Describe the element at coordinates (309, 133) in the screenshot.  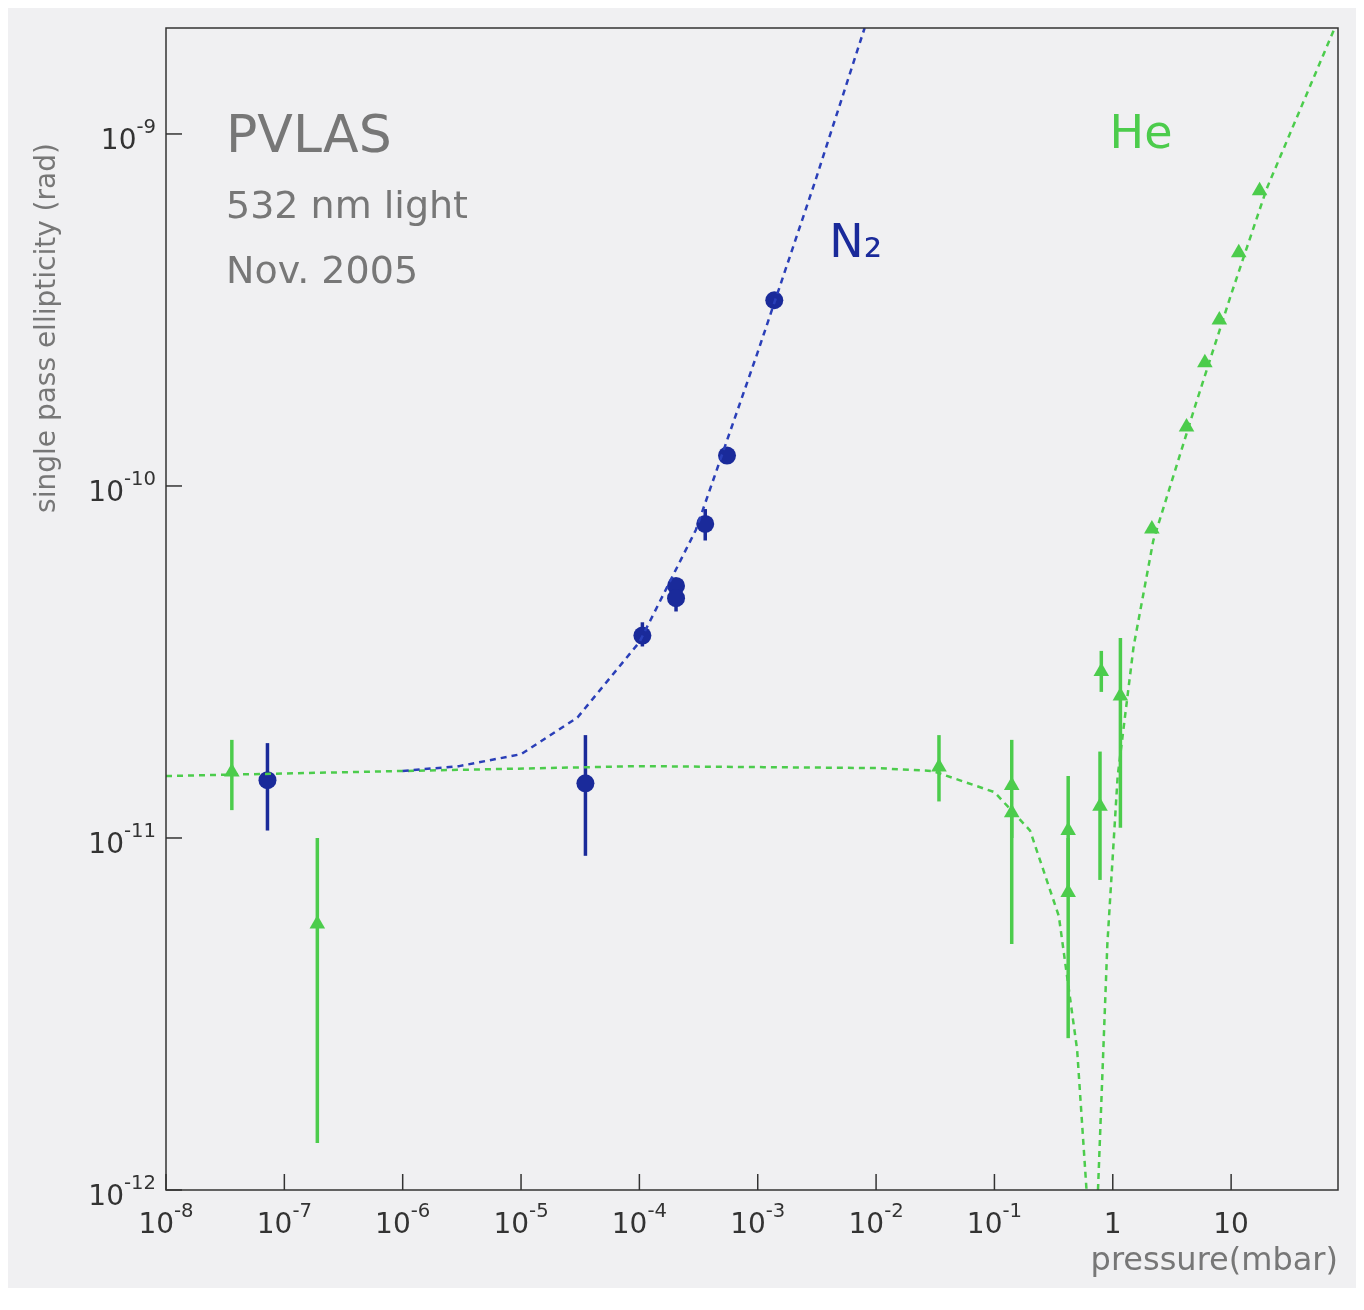
I see `annotation: PVLAS` at that location.